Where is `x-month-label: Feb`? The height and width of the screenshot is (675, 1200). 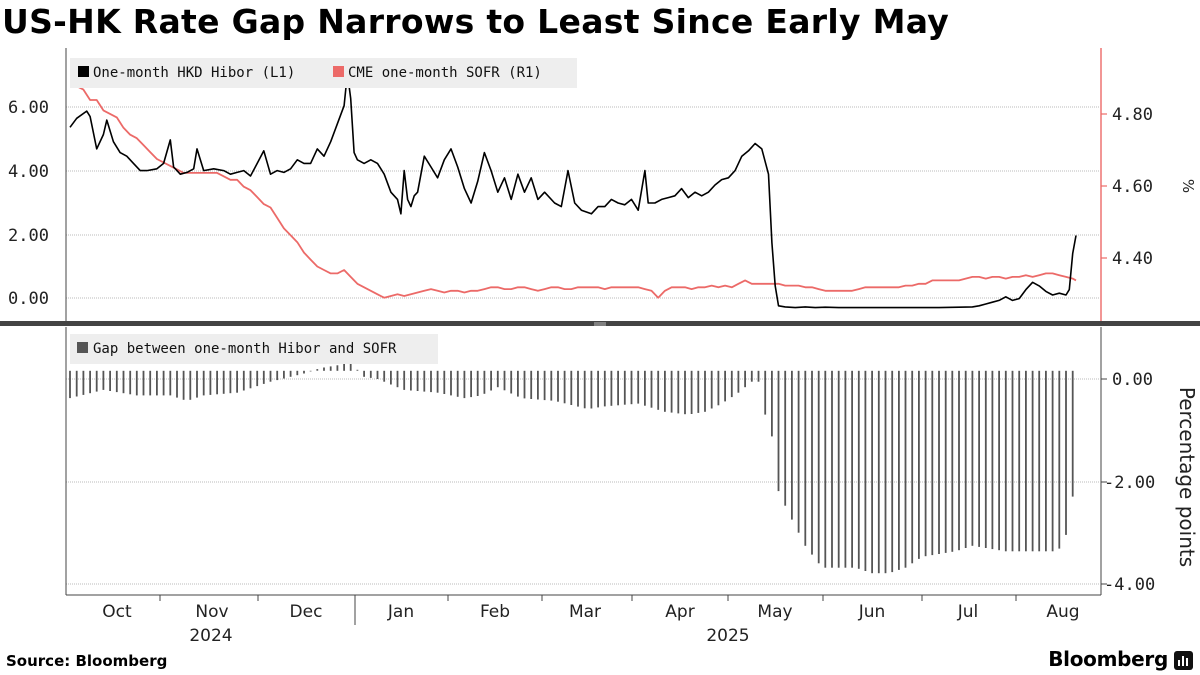
x-month-label: Feb is located at coordinates (495, 612).